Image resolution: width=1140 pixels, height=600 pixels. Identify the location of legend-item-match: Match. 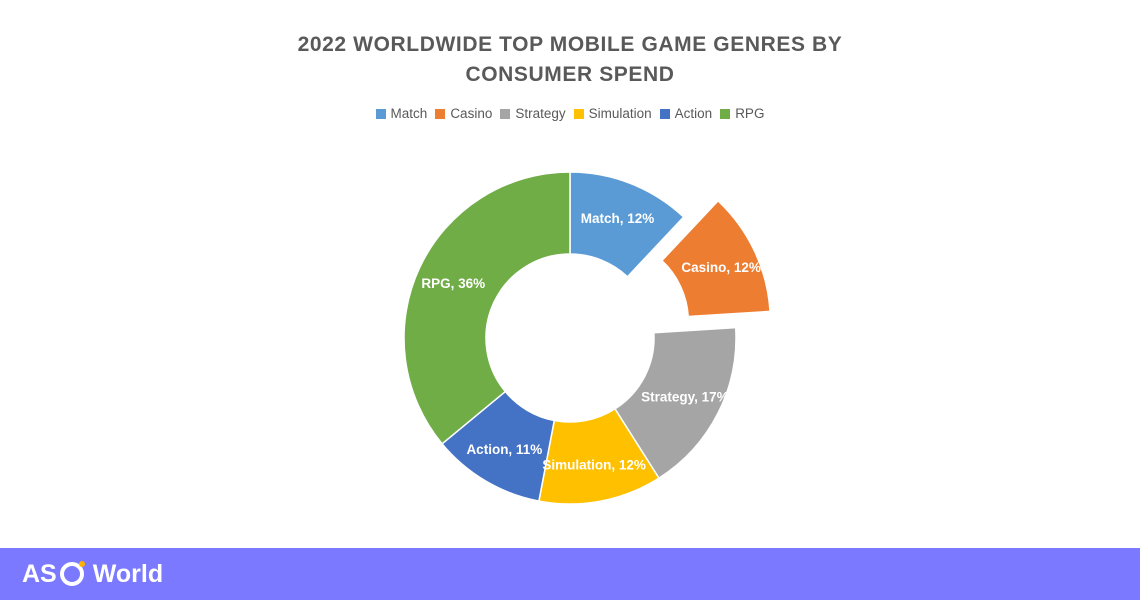
(401, 113).